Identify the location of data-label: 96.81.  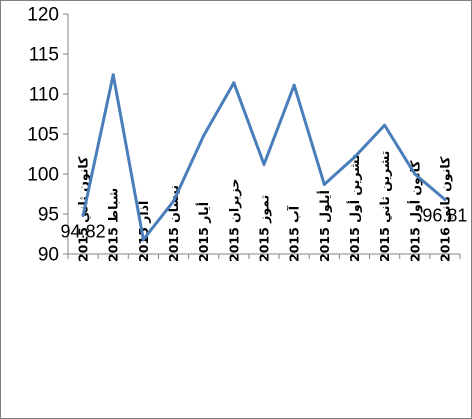
(444, 216).